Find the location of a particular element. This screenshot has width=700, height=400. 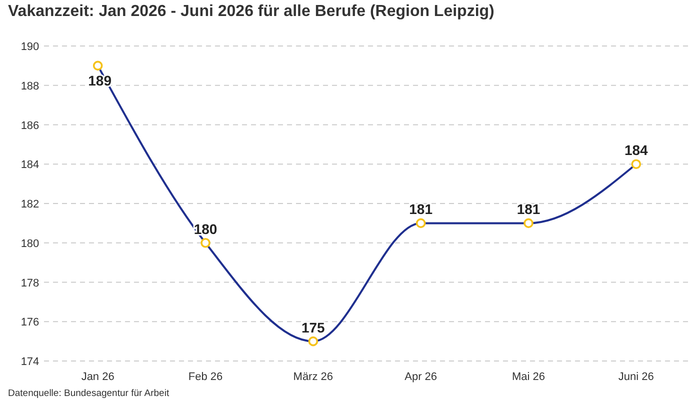

text: Datenquelle: Bundesagentur für Arbeit is located at coordinates (89, 393).